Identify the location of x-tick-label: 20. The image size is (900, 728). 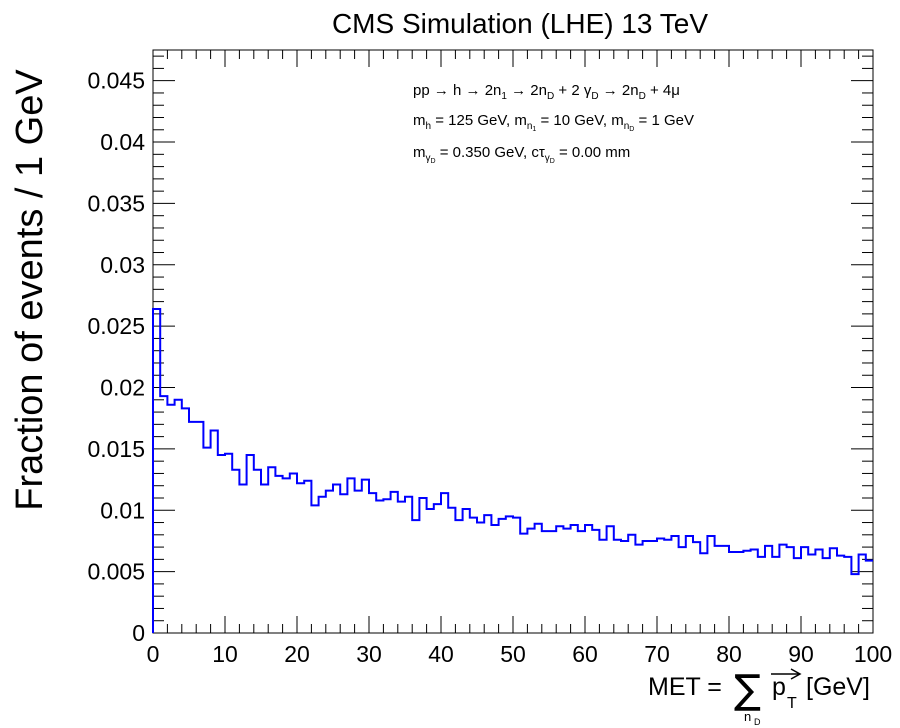
(297, 654).